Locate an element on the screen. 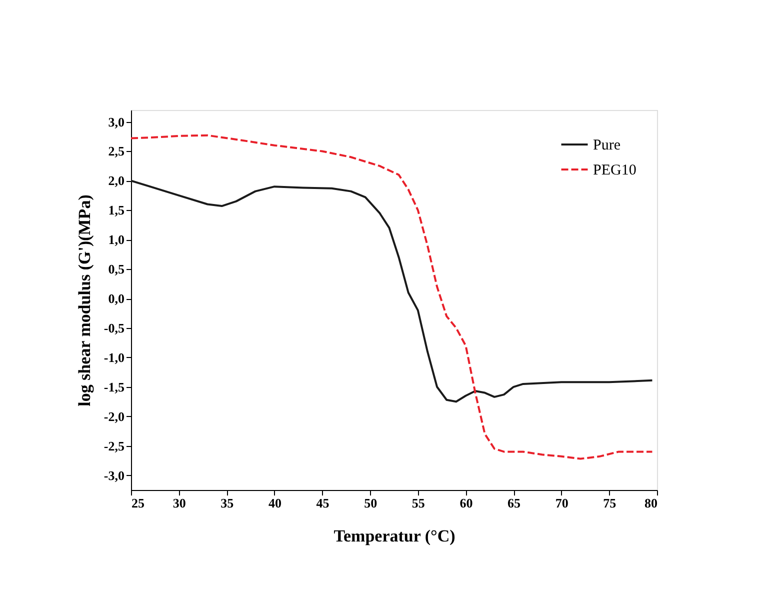  x-tick-label: 35 is located at coordinates (227, 503).